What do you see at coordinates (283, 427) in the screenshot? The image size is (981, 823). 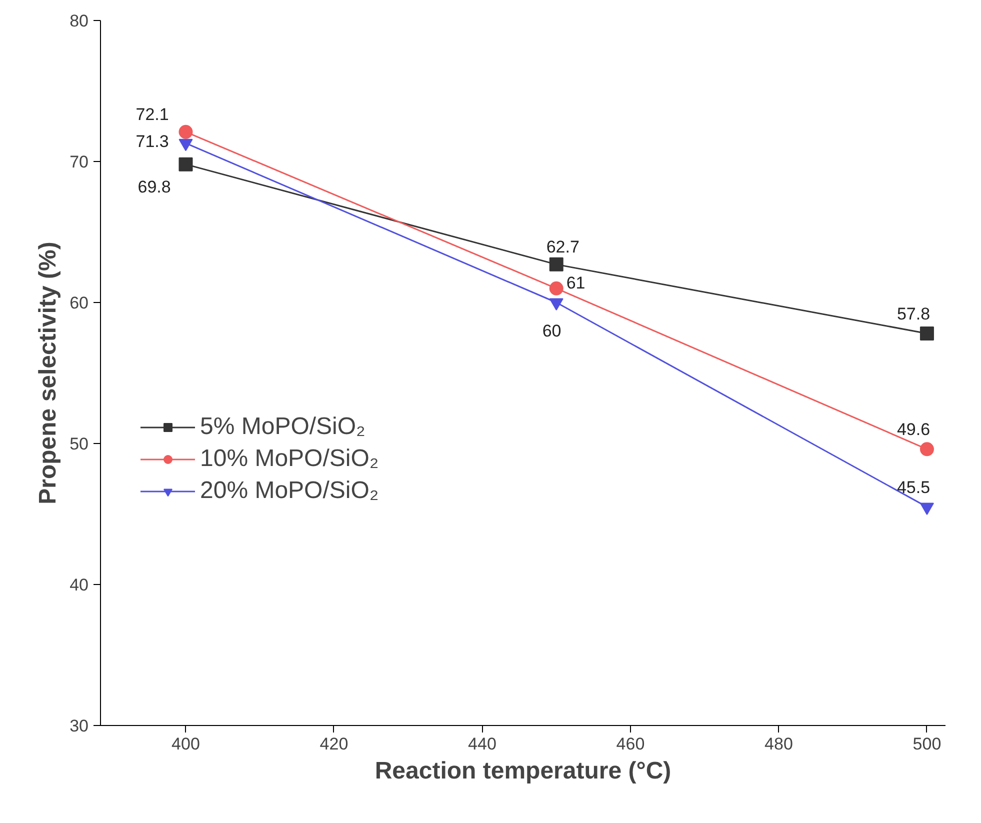 I see `legend-label: 5% MoPO/SiO₂` at bounding box center [283, 427].